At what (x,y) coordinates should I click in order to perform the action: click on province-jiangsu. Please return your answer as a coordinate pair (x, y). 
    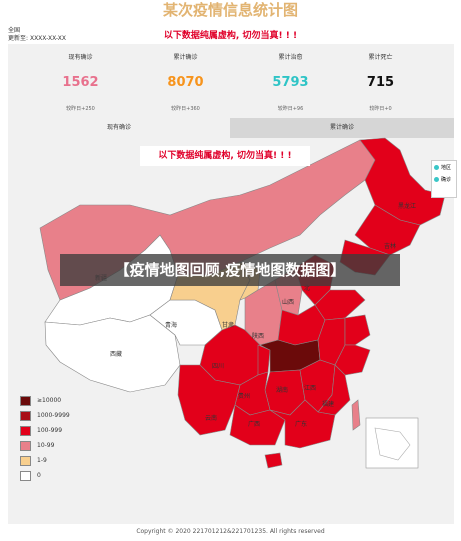
    Looking at the image, I should click on (357, 330).